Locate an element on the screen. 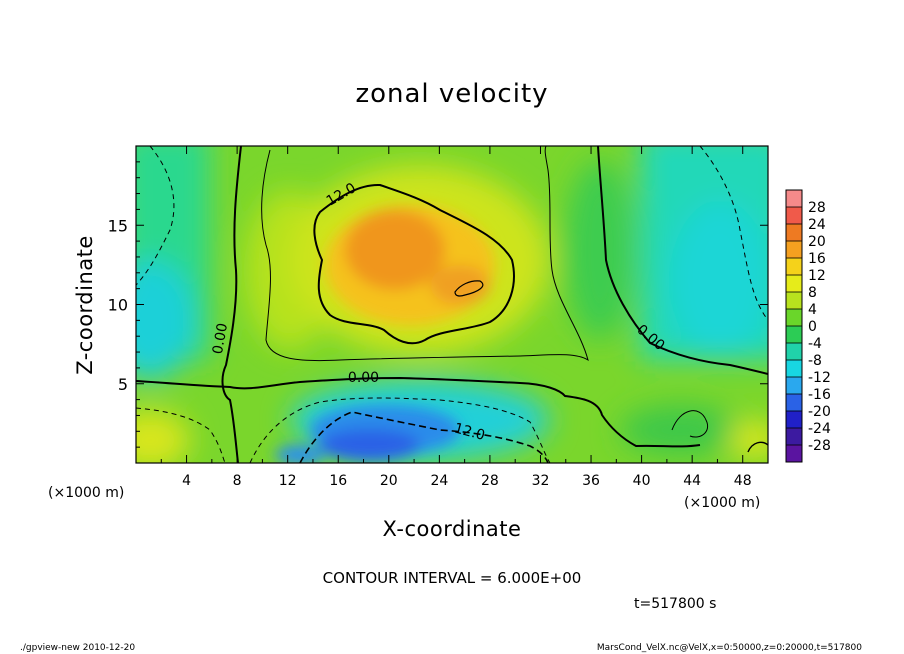 Image resolution: width=904 pixels, height=654 pixels. colorbar-label: -28 is located at coordinates (819, 446).